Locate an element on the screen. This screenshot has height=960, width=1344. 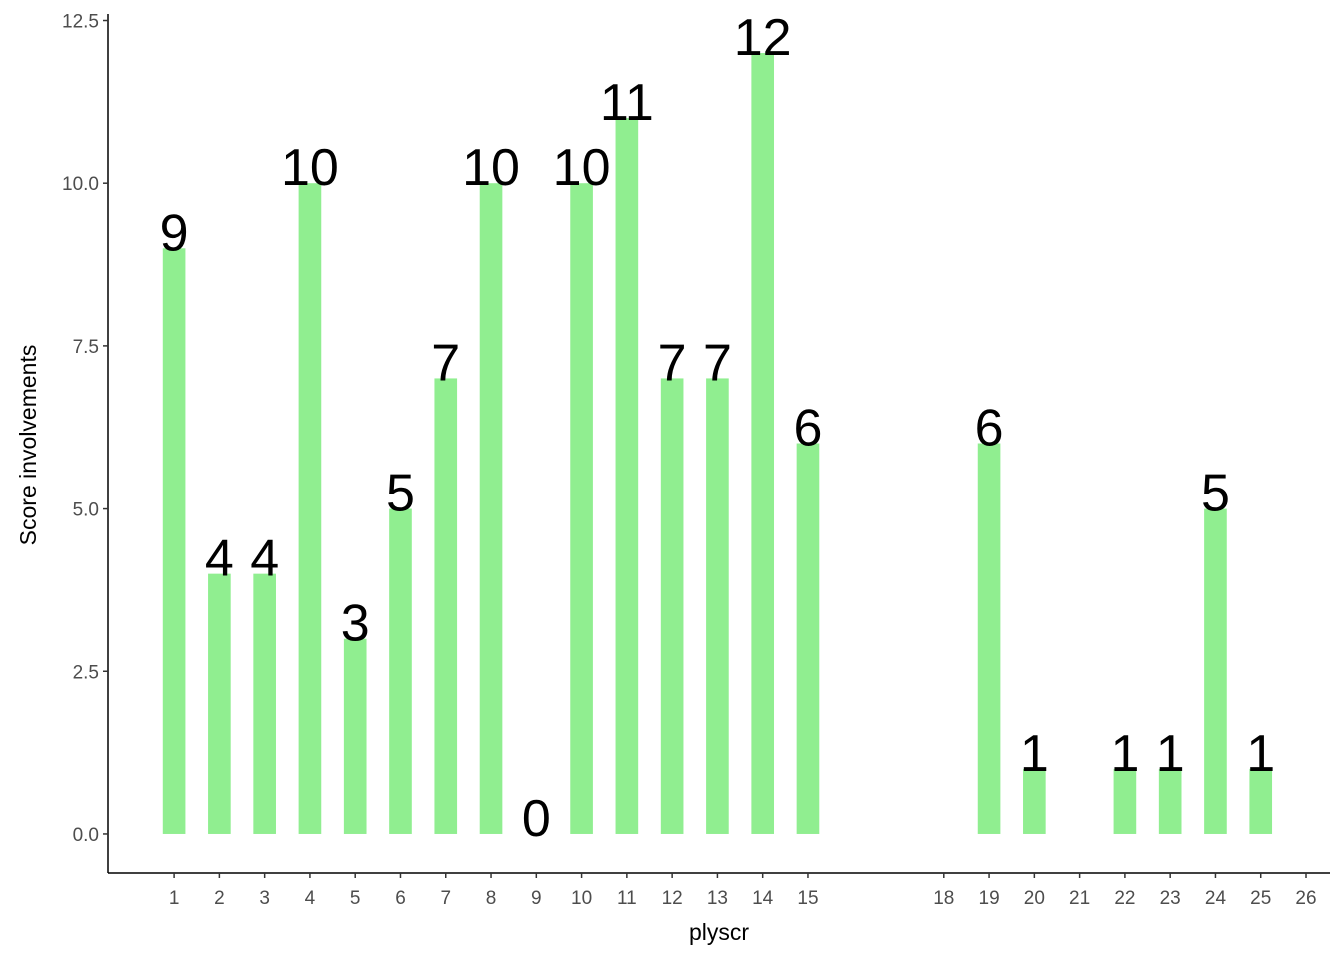
x-tick-label: 23 is located at coordinates (1170, 898).